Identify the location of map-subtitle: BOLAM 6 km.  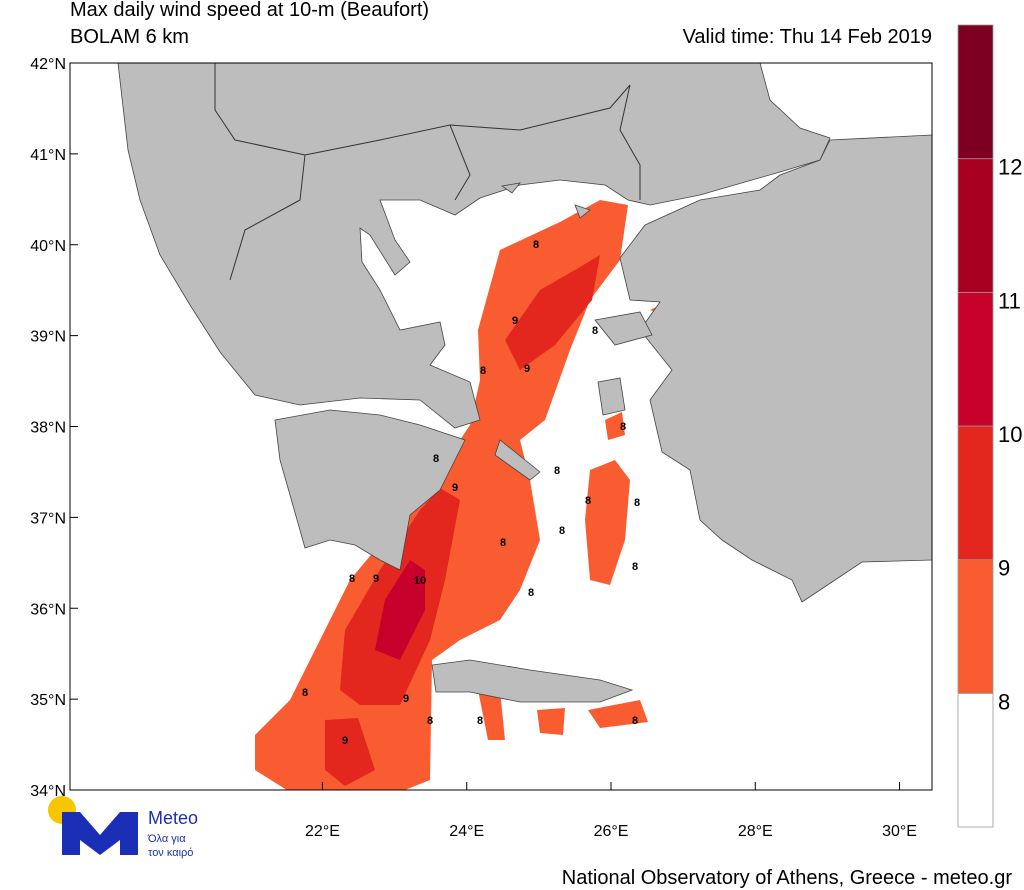
(129, 37).